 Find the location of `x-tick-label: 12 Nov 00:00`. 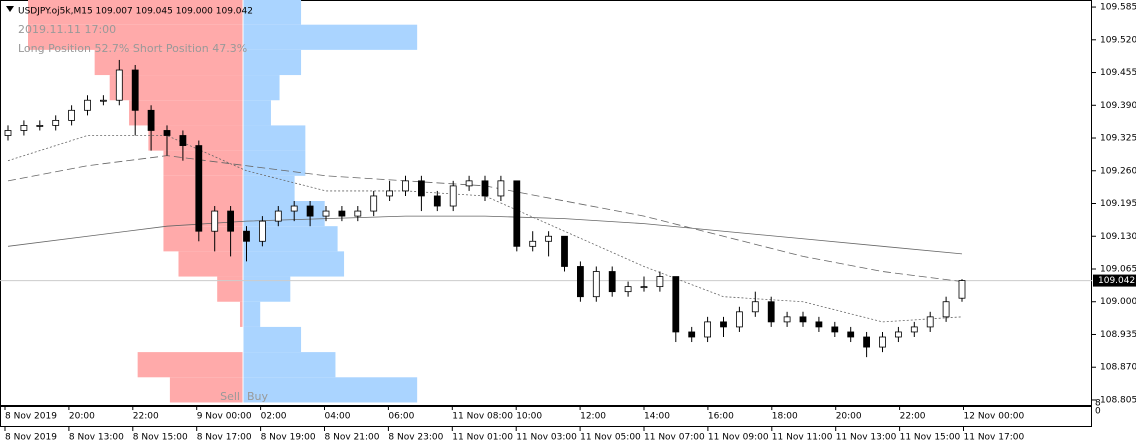

x-tick-label: 12 Nov 00:00 is located at coordinates (994, 417).